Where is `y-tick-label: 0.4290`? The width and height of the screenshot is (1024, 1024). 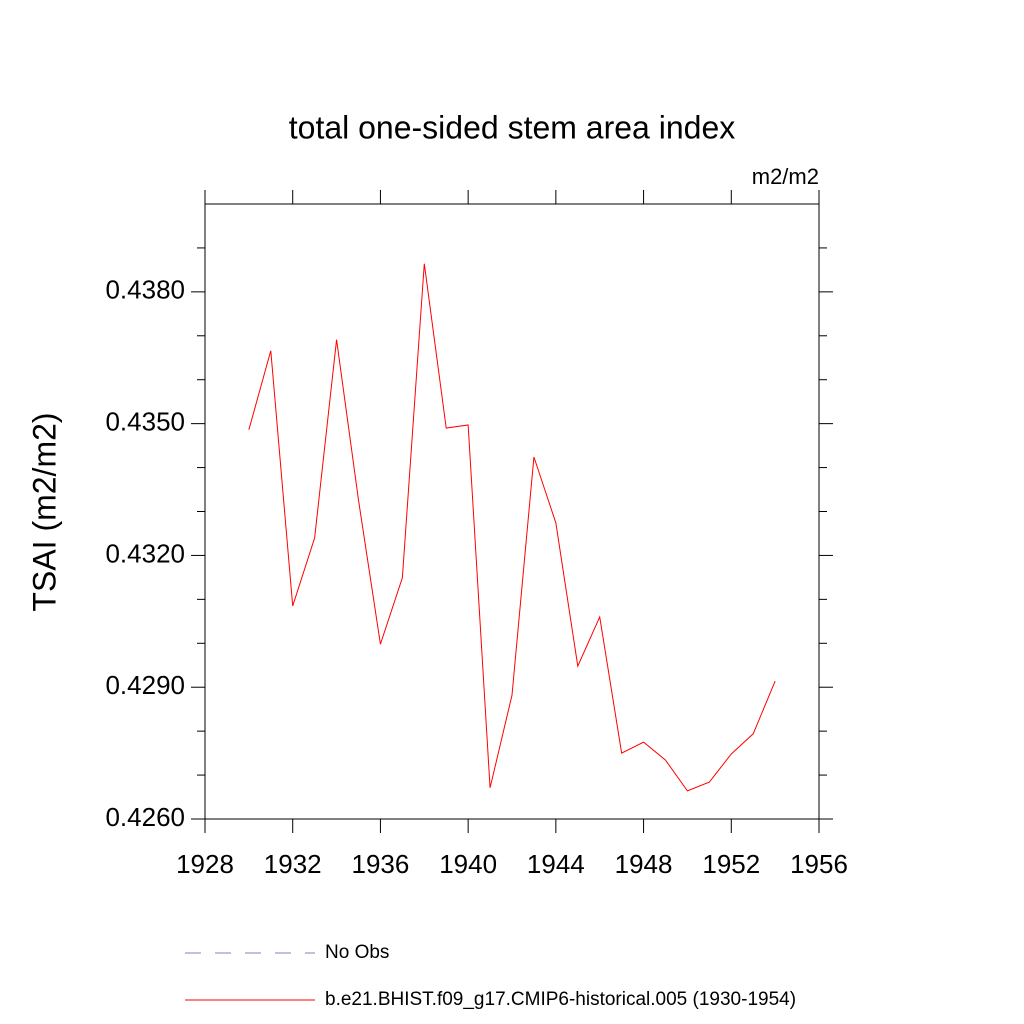
y-tick-label: 0.4290 is located at coordinates (145, 685).